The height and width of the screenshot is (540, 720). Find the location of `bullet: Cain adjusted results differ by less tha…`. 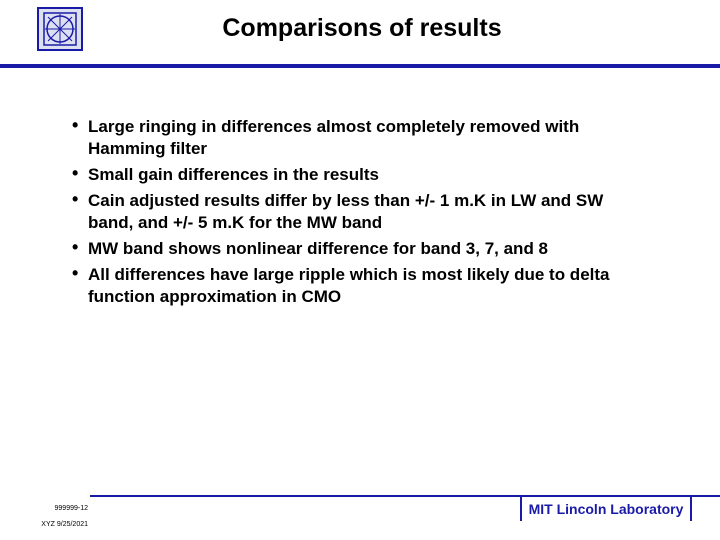

bullet: Cain adjusted results differ by less tha… is located at coordinates (362, 211).